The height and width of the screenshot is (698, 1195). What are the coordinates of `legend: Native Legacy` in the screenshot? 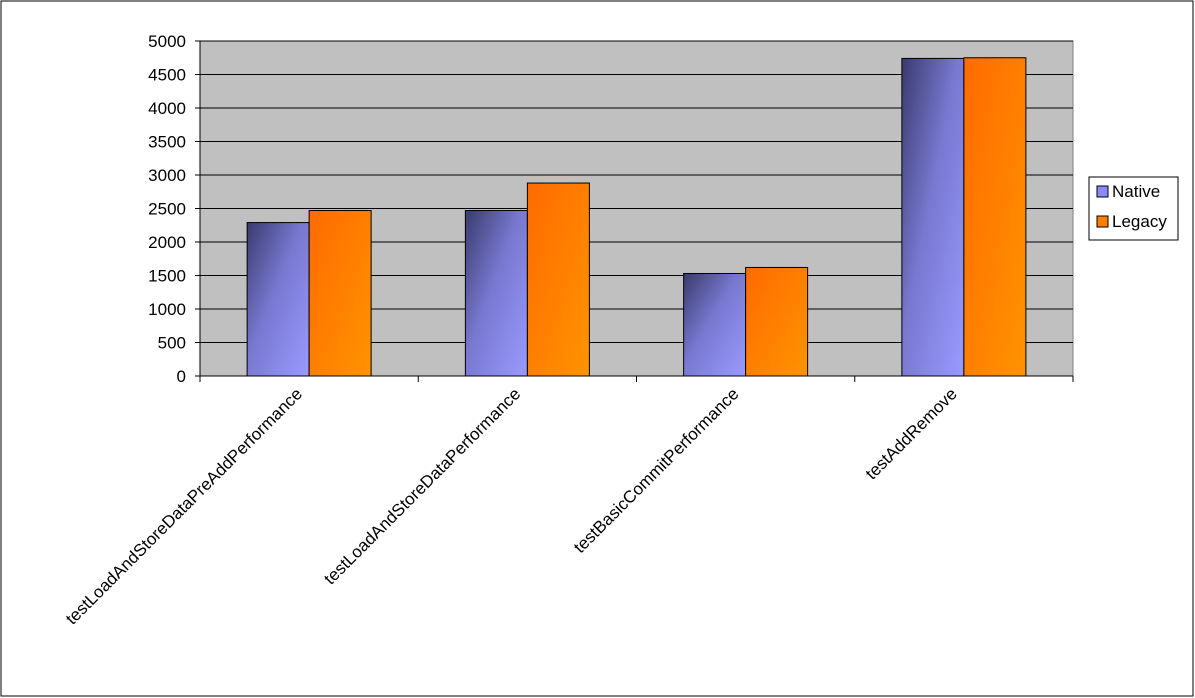 It's located at (1133, 208).